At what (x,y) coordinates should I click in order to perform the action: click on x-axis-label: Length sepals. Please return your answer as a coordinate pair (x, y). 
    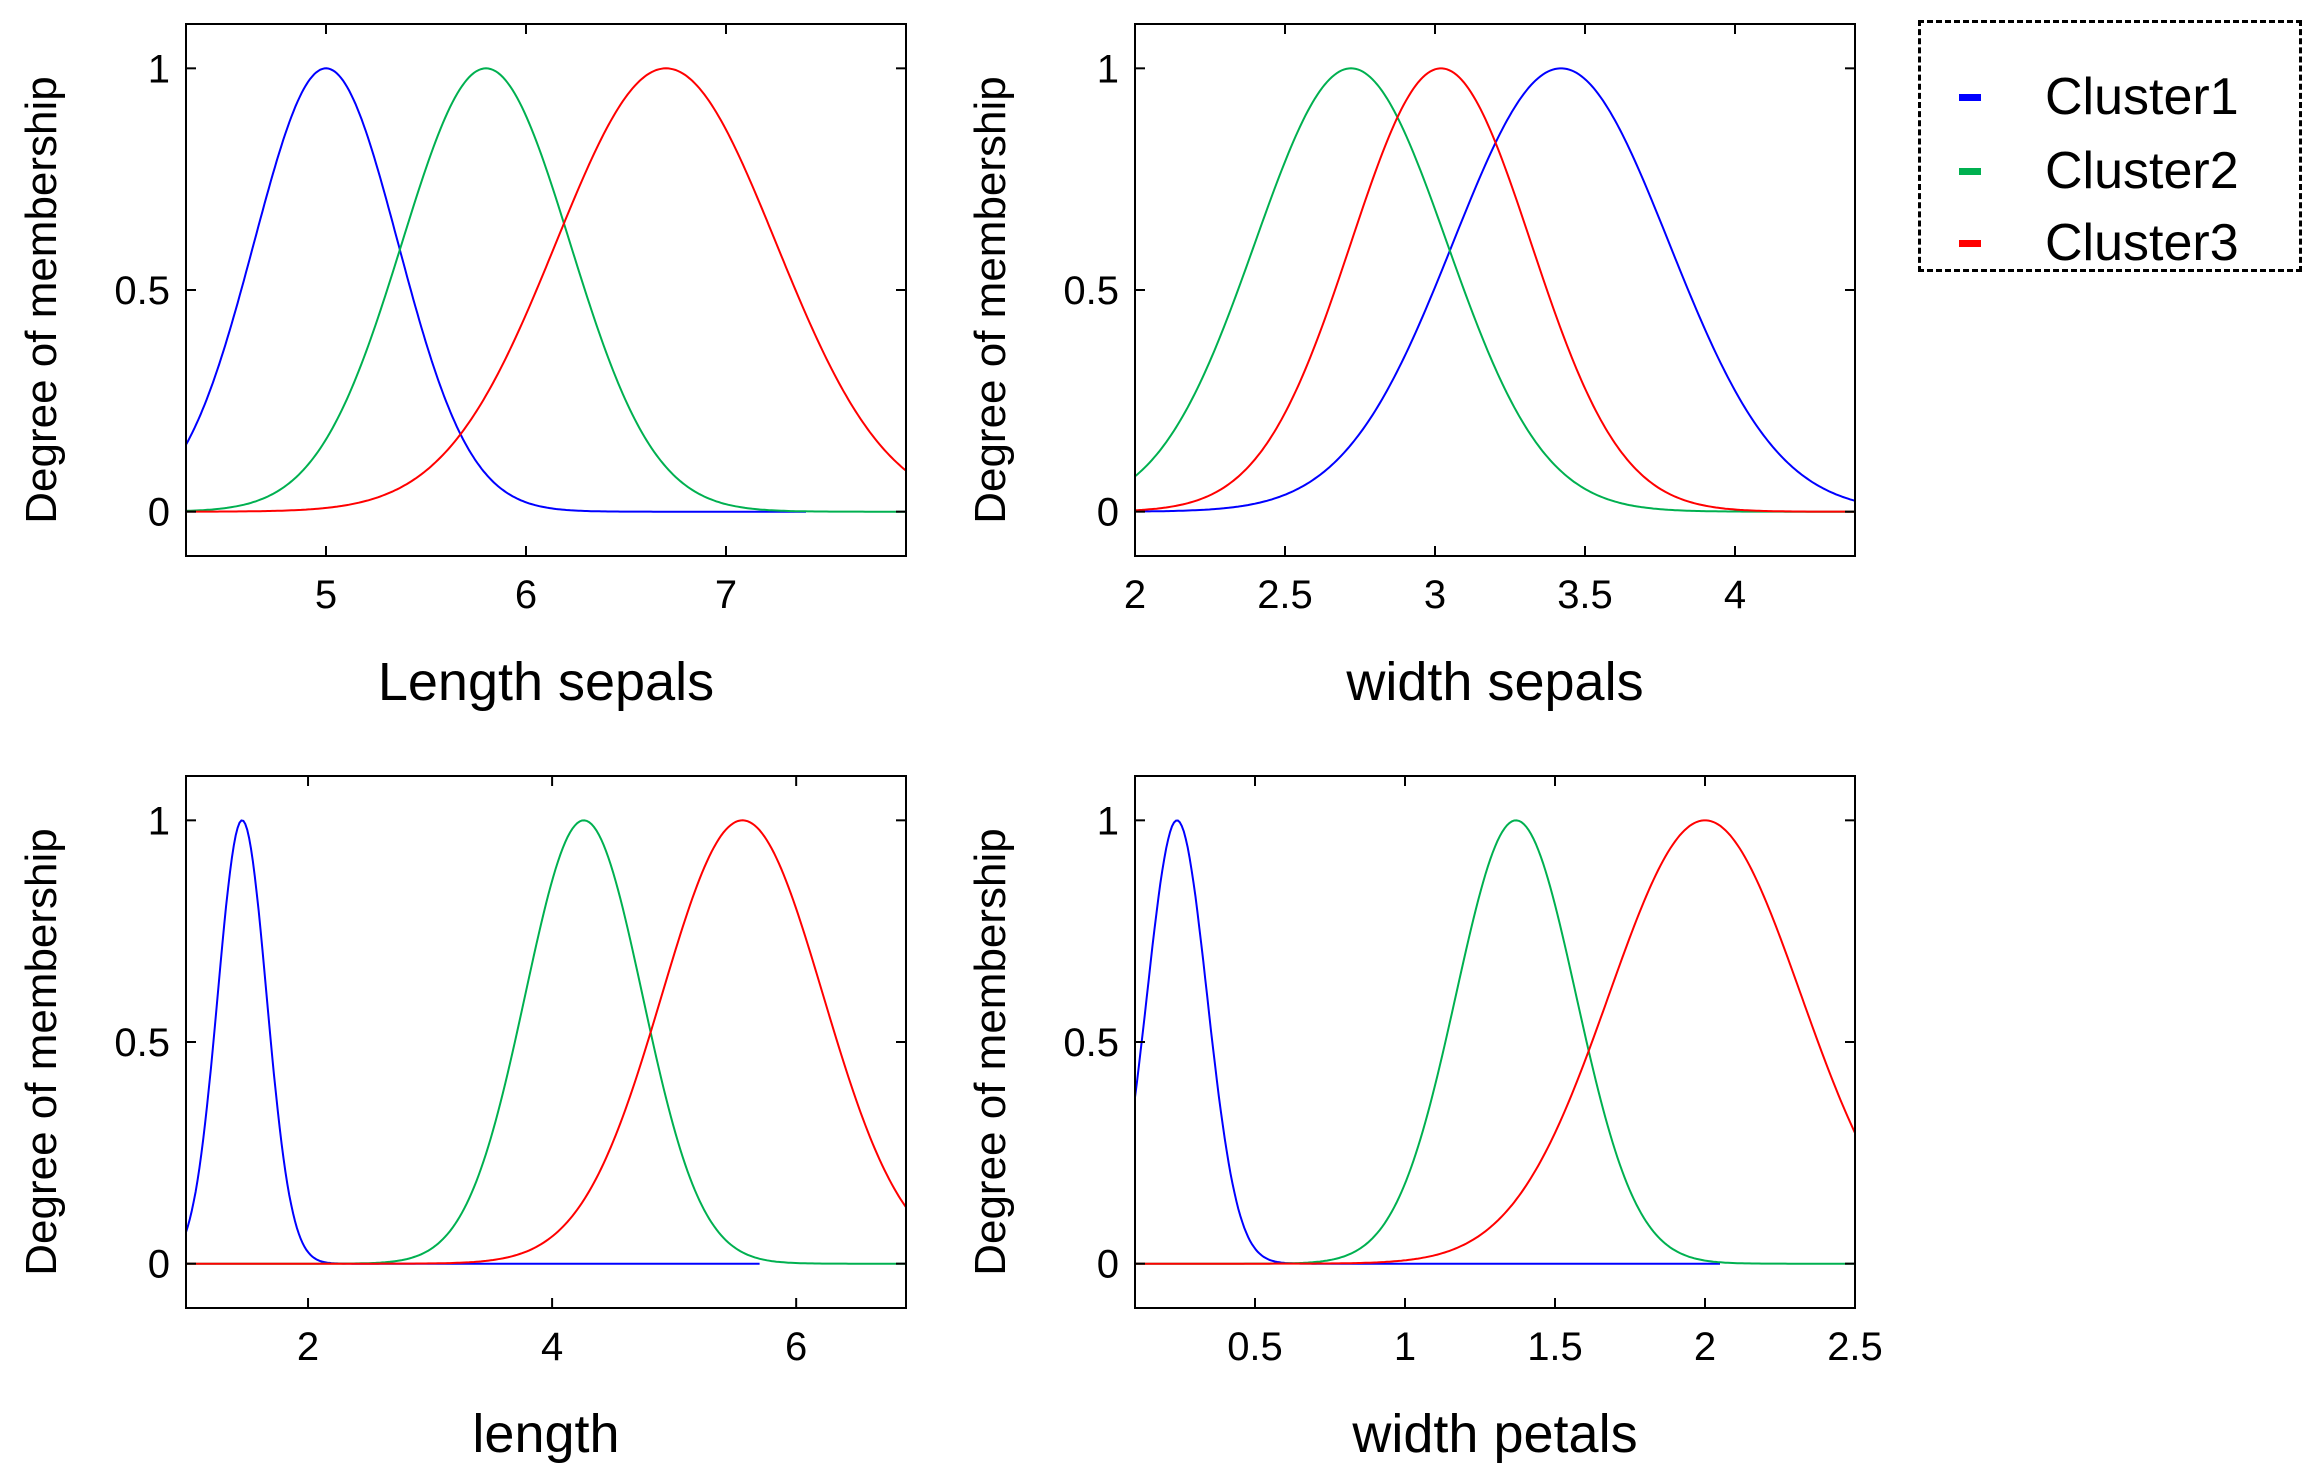
    Looking at the image, I should click on (546, 682).